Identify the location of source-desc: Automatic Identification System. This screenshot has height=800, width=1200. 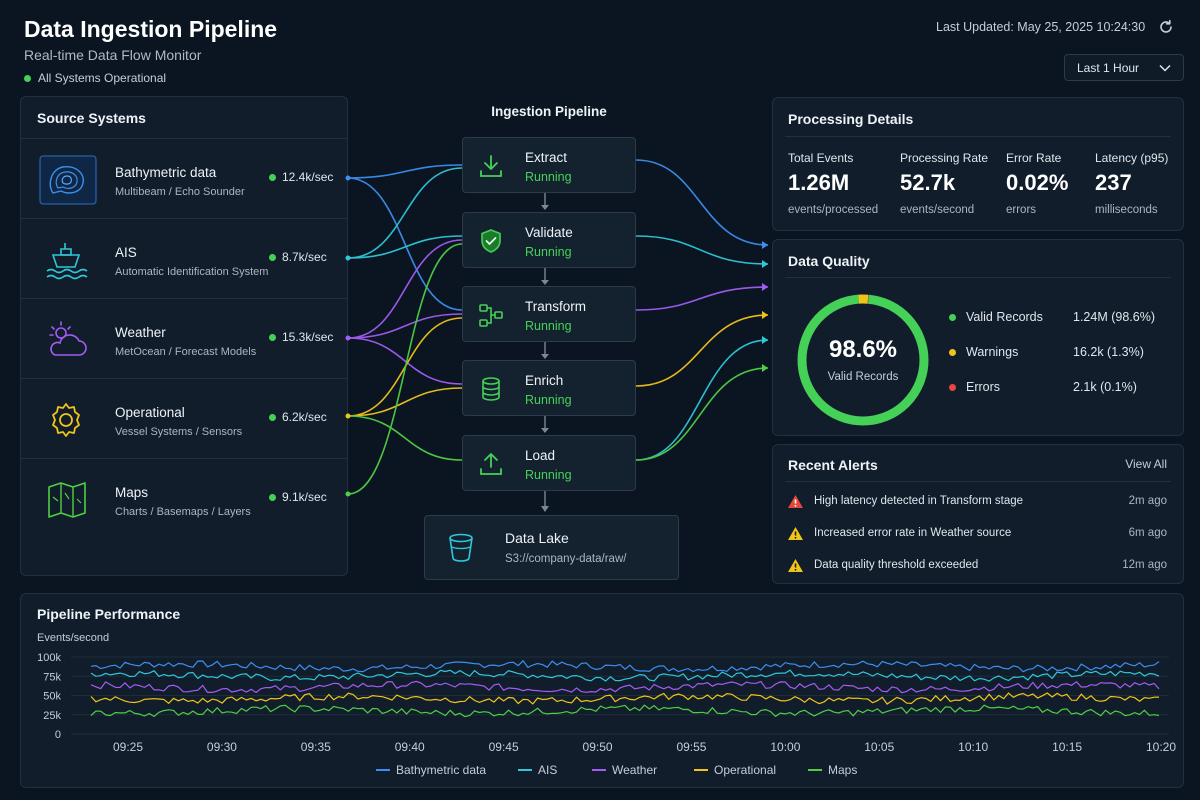
(192, 272).